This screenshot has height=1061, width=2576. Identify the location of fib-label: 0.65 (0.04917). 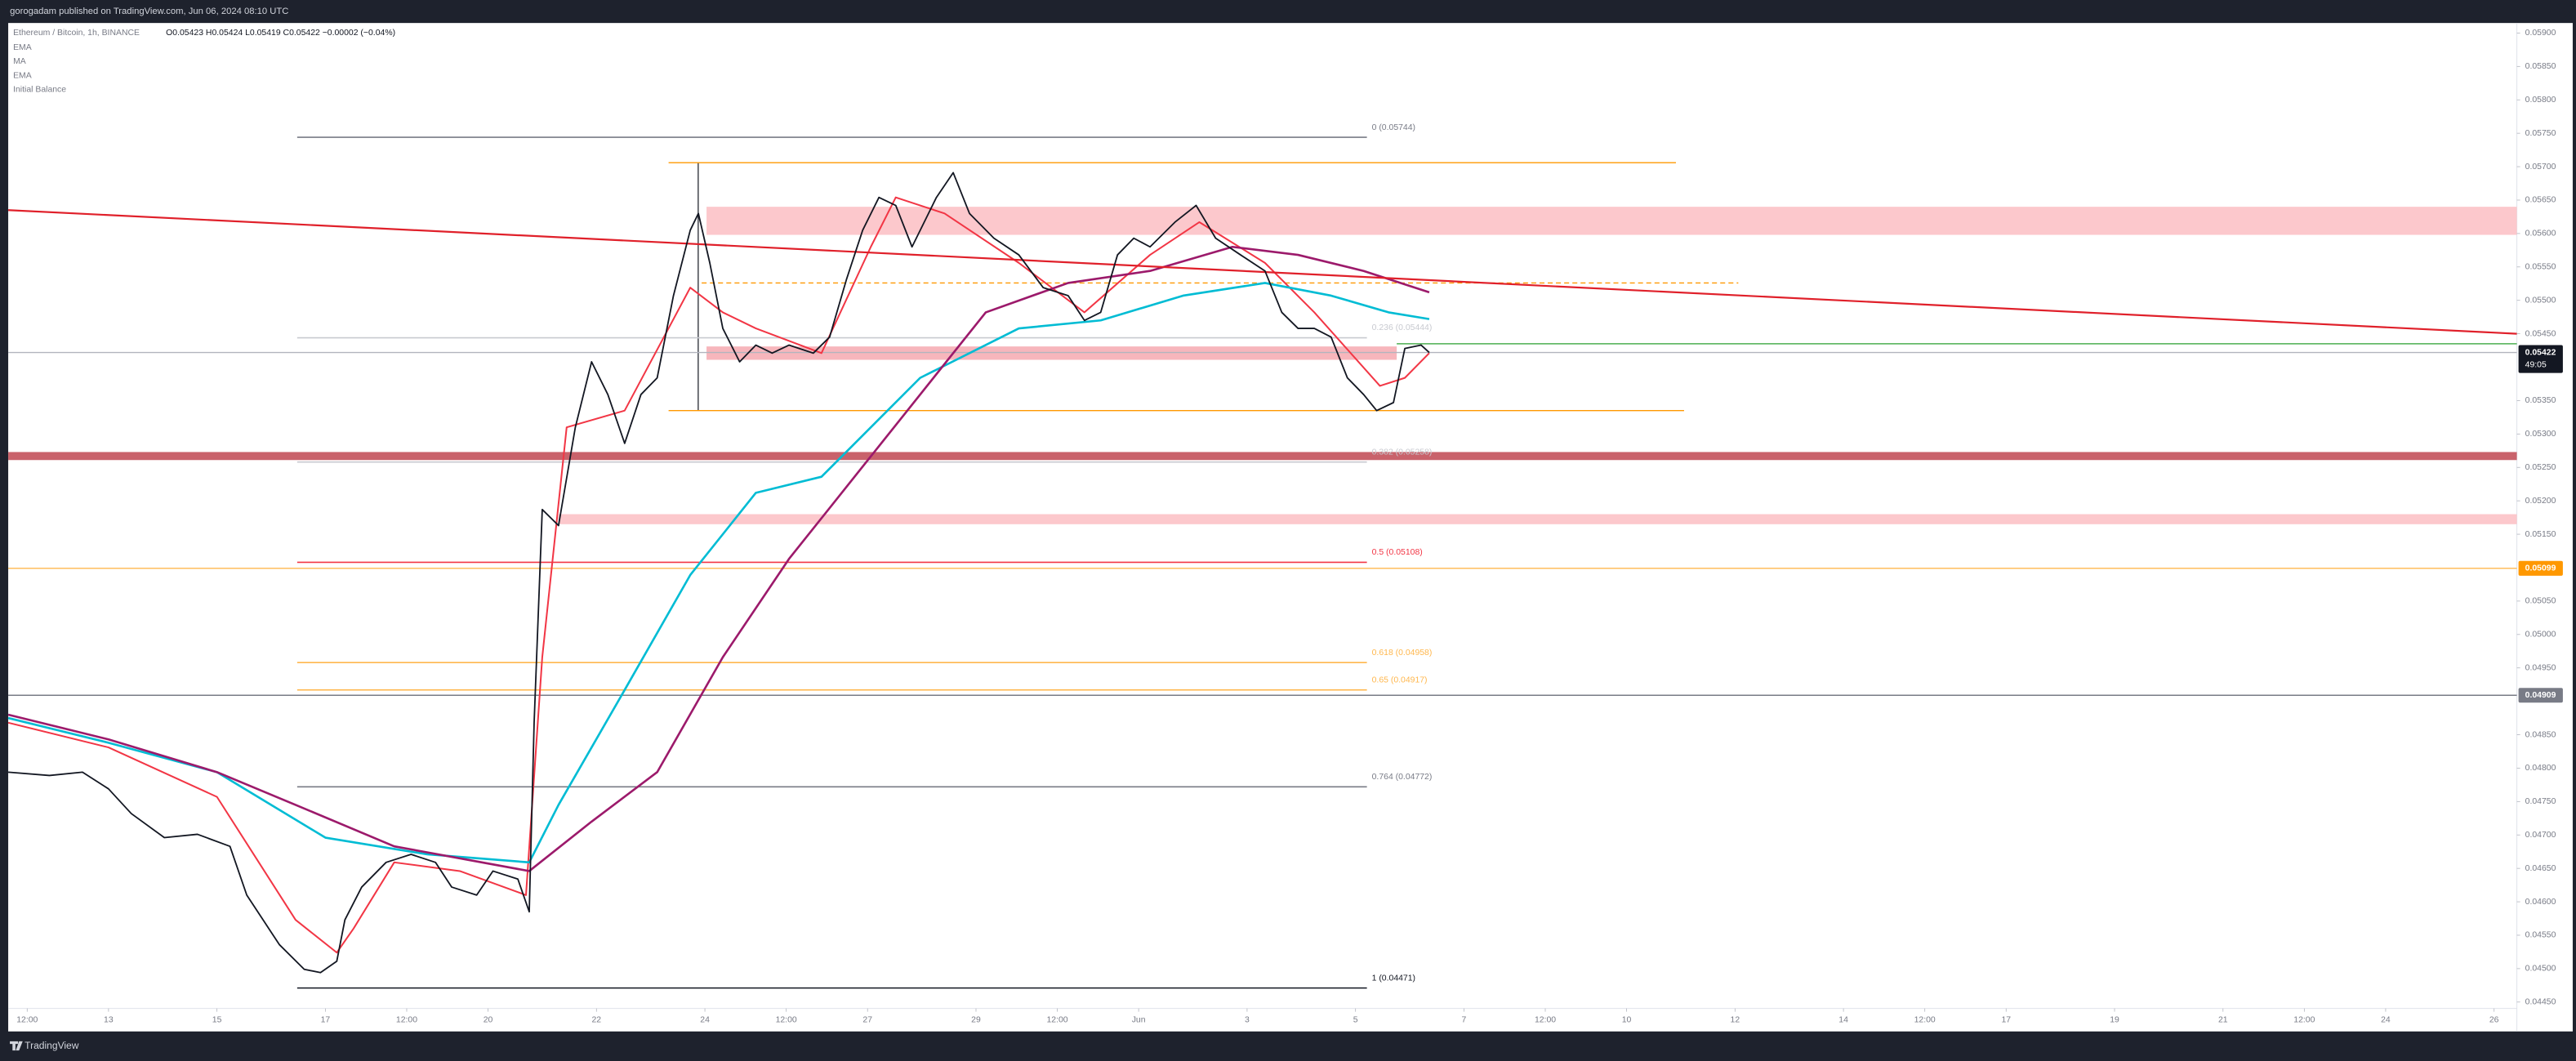
(1400, 679).